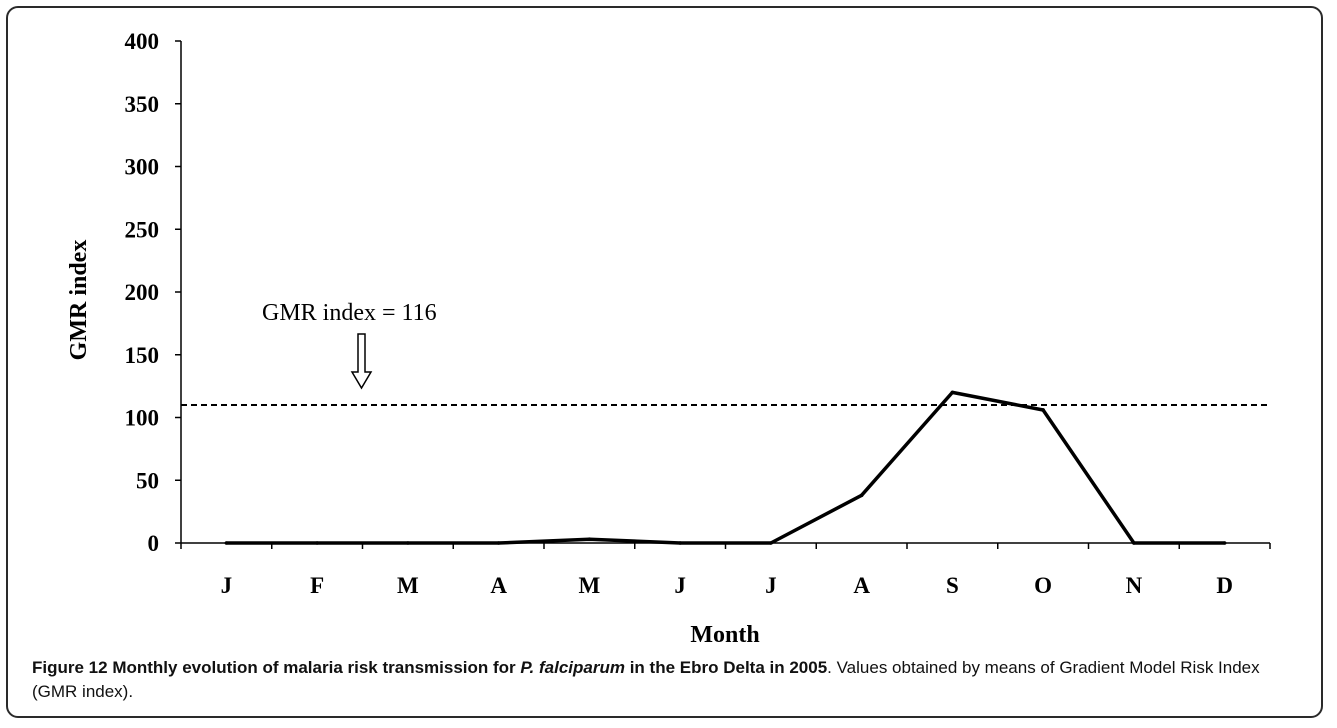 The width and height of the screenshot is (1337, 728). Describe the element at coordinates (79, 300) in the screenshot. I see `y-axis-title: GMR index` at that location.